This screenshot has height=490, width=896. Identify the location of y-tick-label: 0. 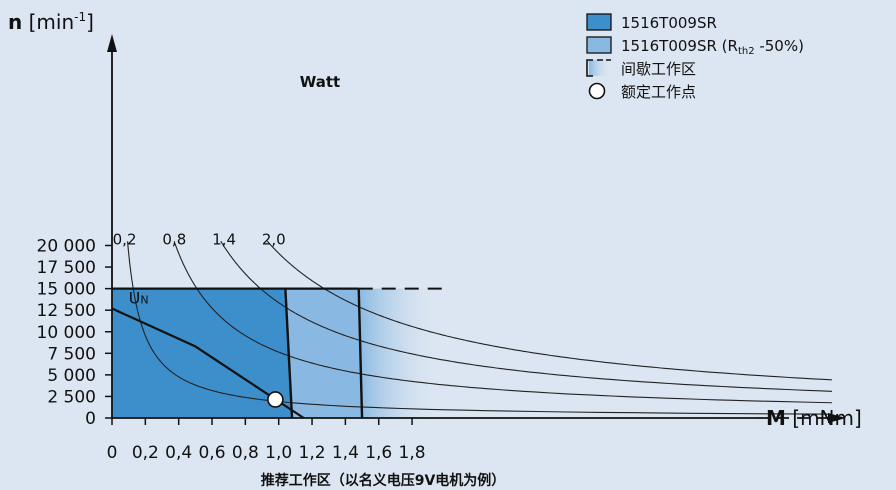
(90, 419).